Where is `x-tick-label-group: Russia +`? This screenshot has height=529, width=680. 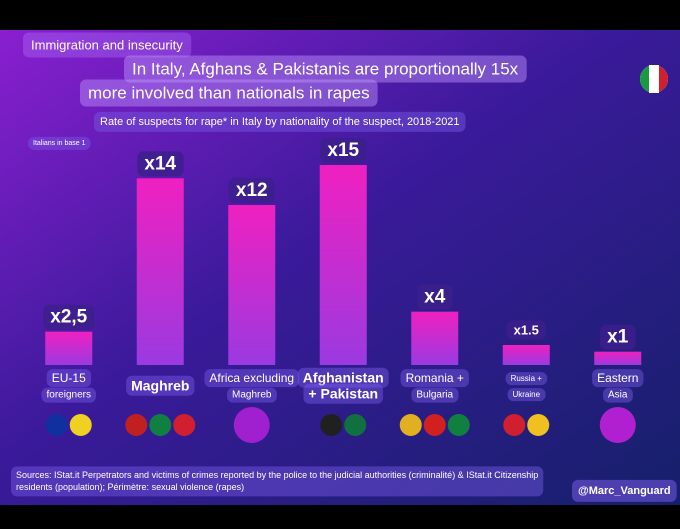
x-tick-label-group: Russia + is located at coordinates (526, 379).